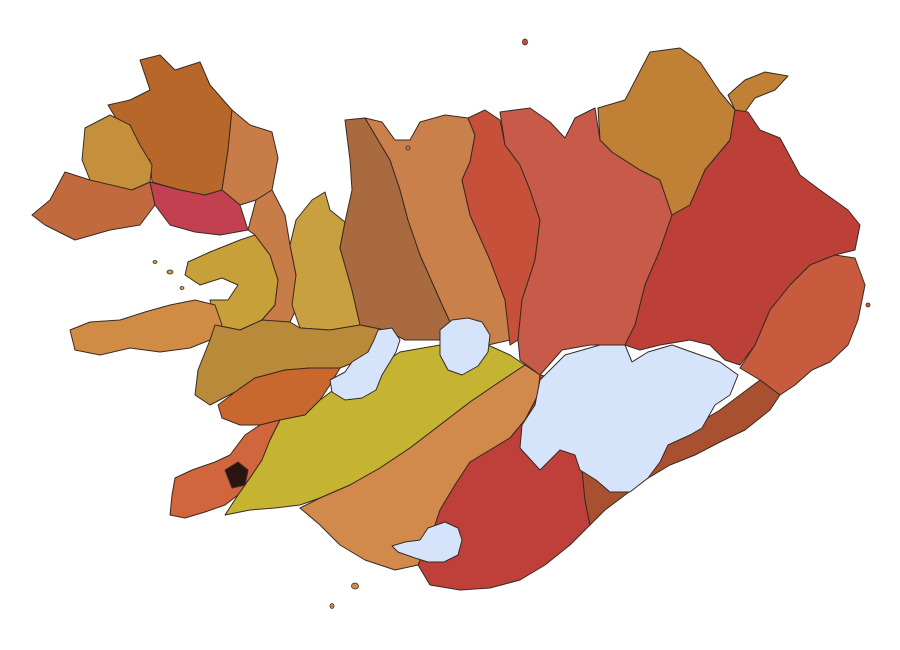 This screenshot has height=650, width=900. Describe the element at coordinates (629, 418) in the screenshot. I see `glacier-vatnajokull` at that location.